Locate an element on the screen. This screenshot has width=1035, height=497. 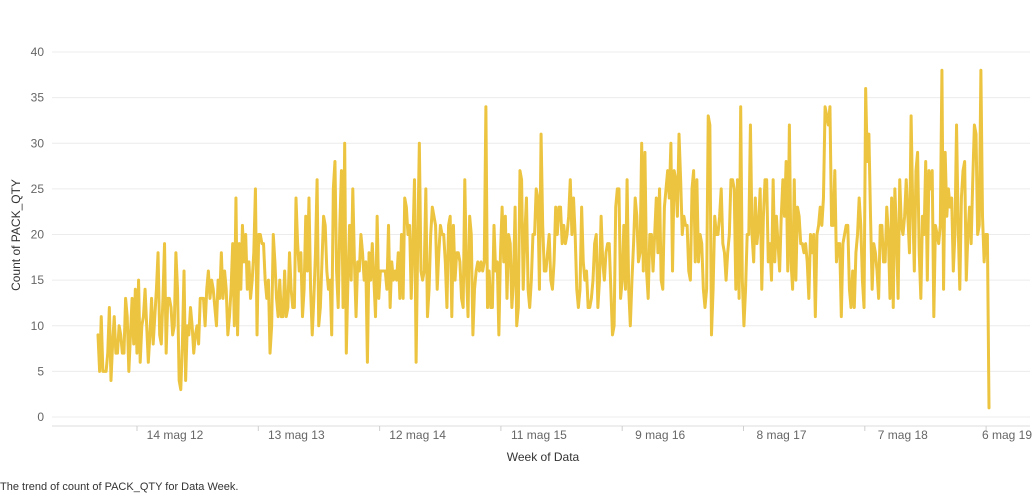
y-tick-label: 10 is located at coordinates (38, 326).